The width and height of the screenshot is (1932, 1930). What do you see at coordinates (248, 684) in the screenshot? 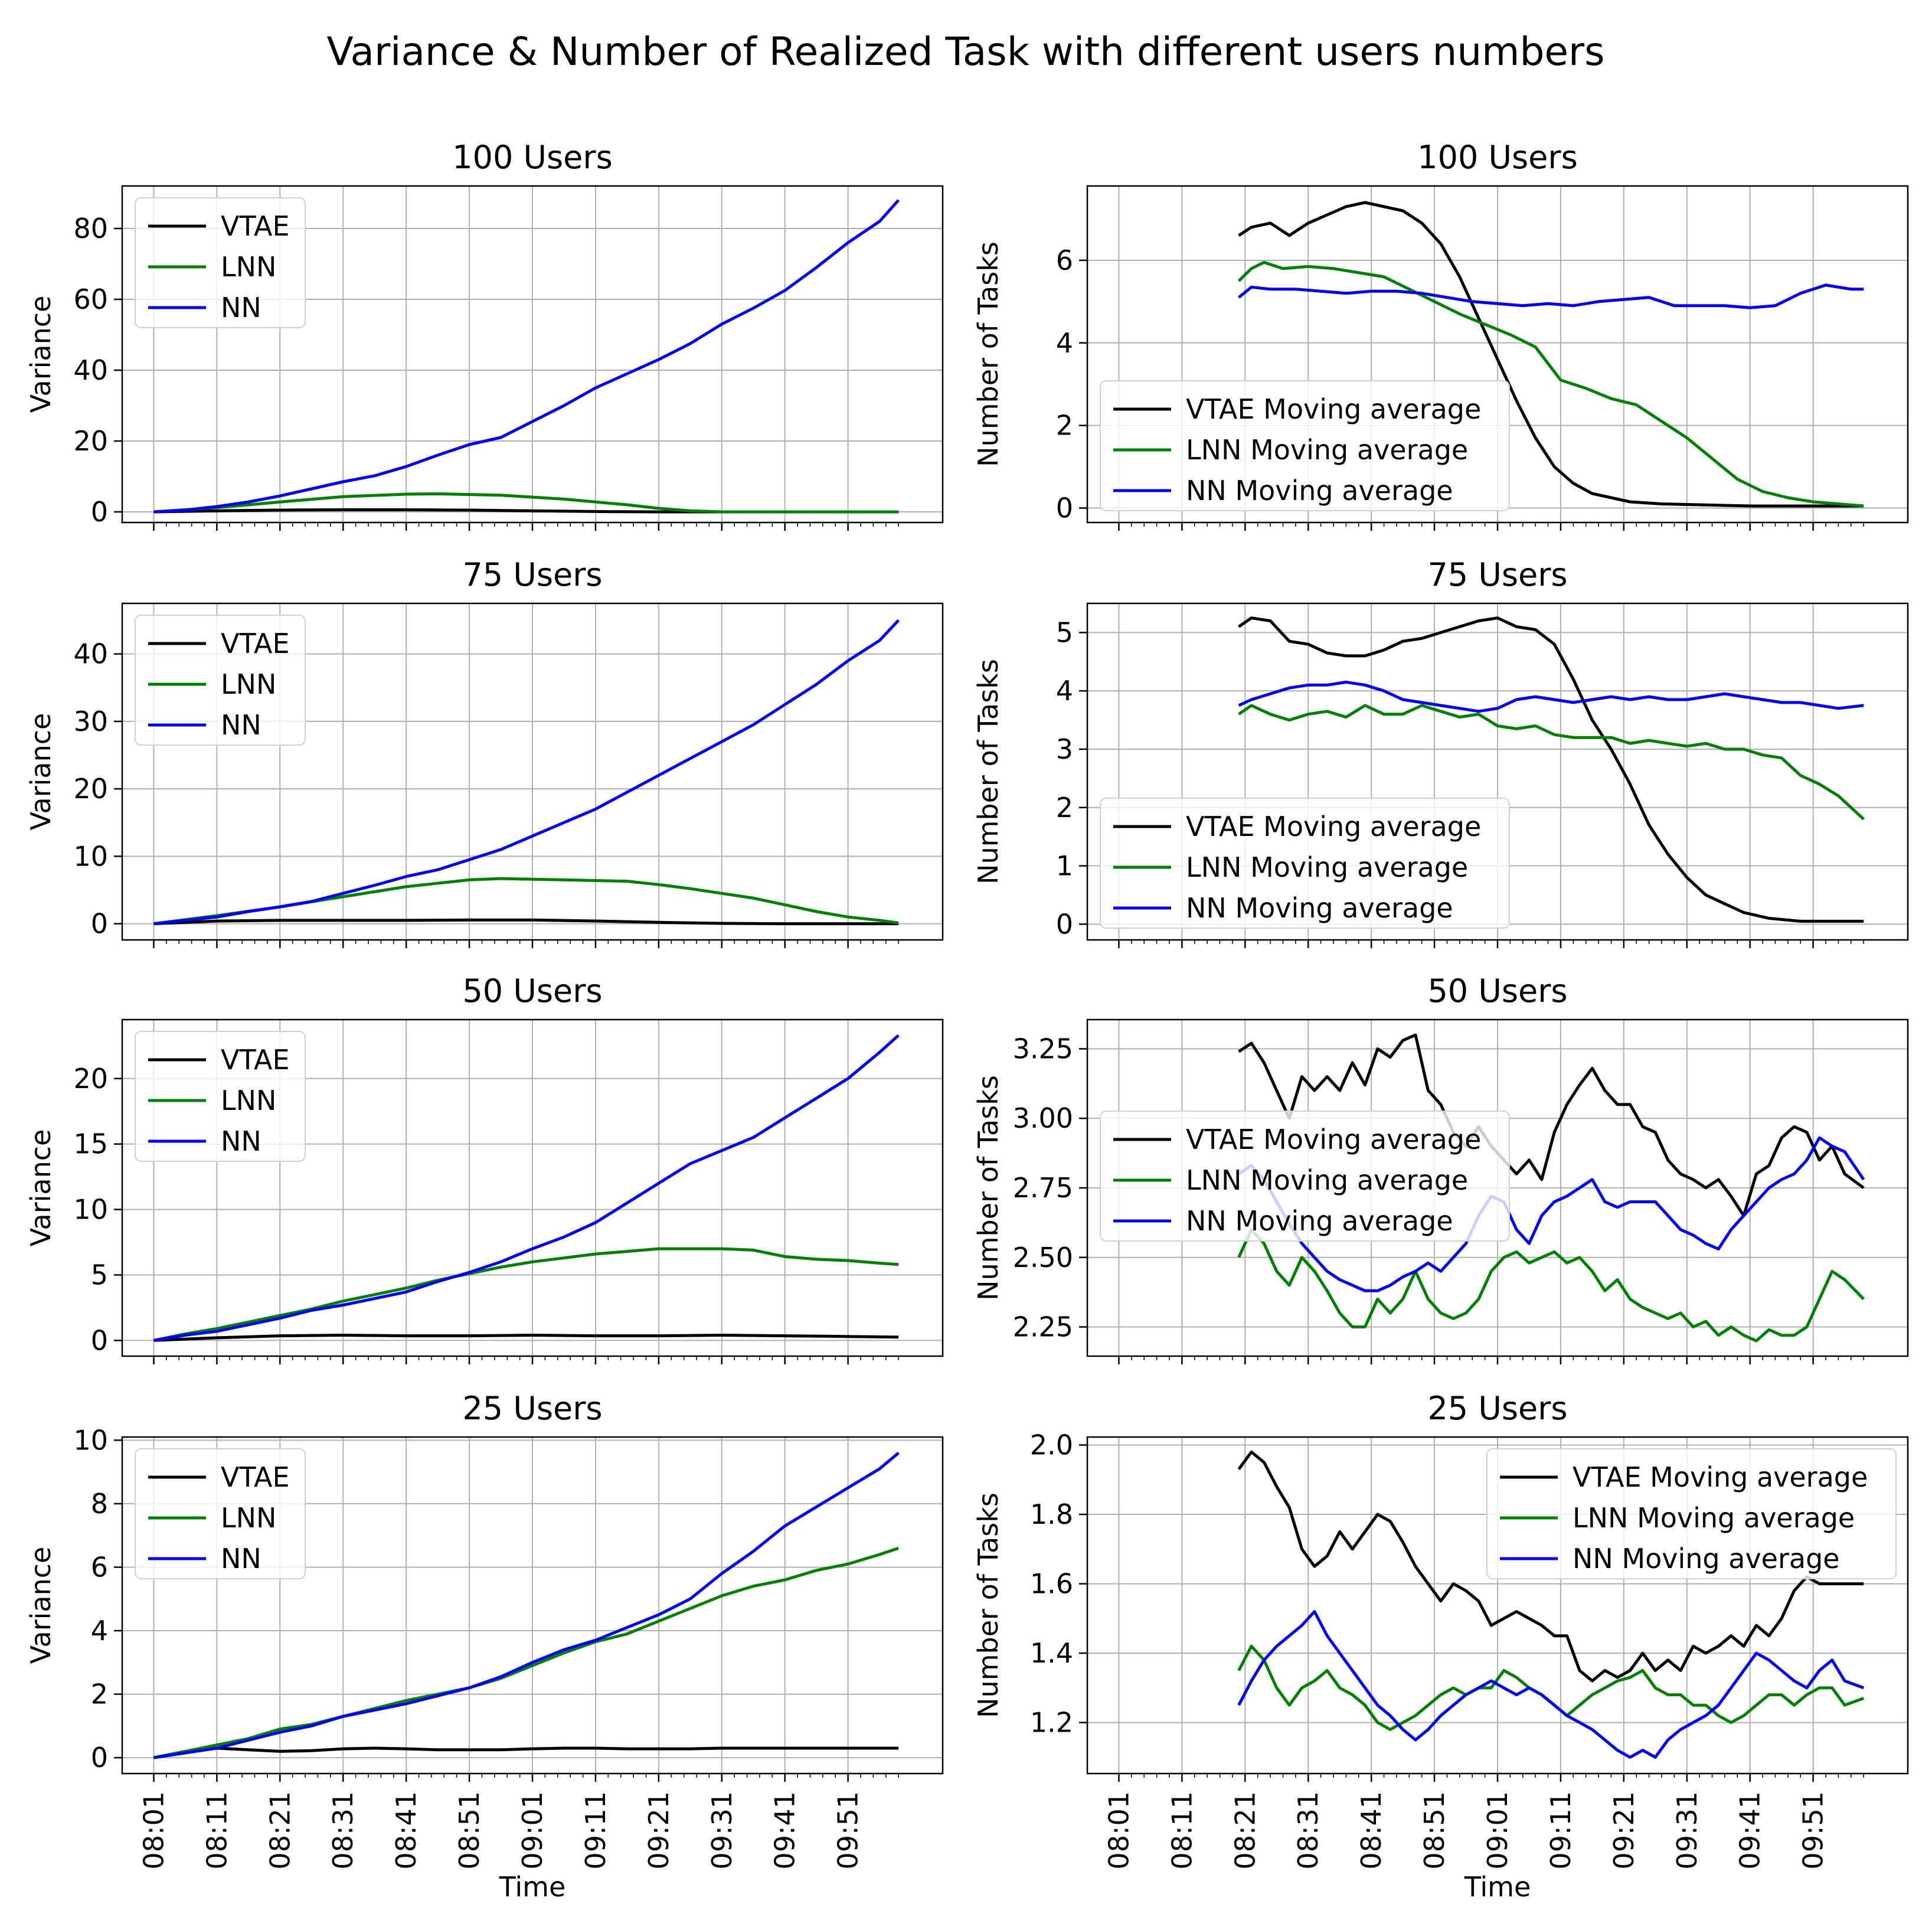
I see `legend-label: LNN` at bounding box center [248, 684].